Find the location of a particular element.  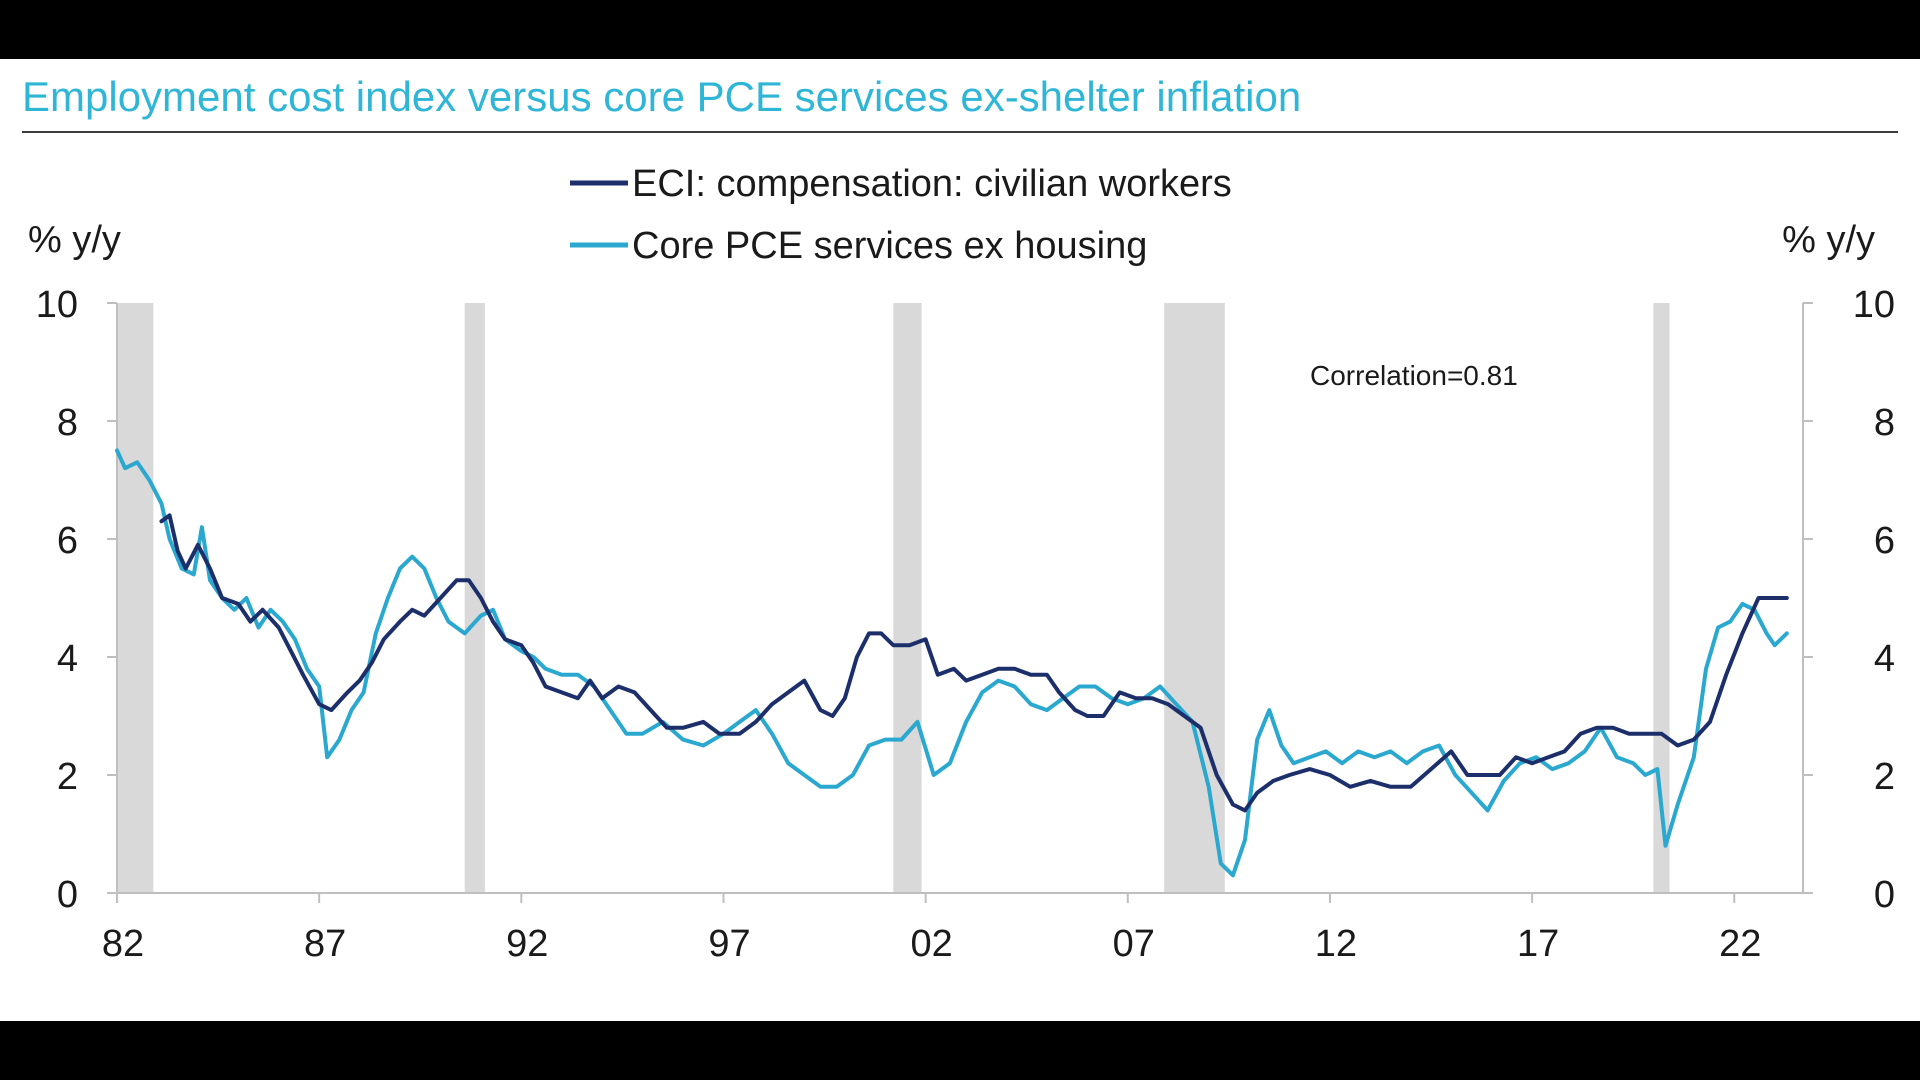

y-tick-label-right: 2 is located at coordinates (1884, 777).